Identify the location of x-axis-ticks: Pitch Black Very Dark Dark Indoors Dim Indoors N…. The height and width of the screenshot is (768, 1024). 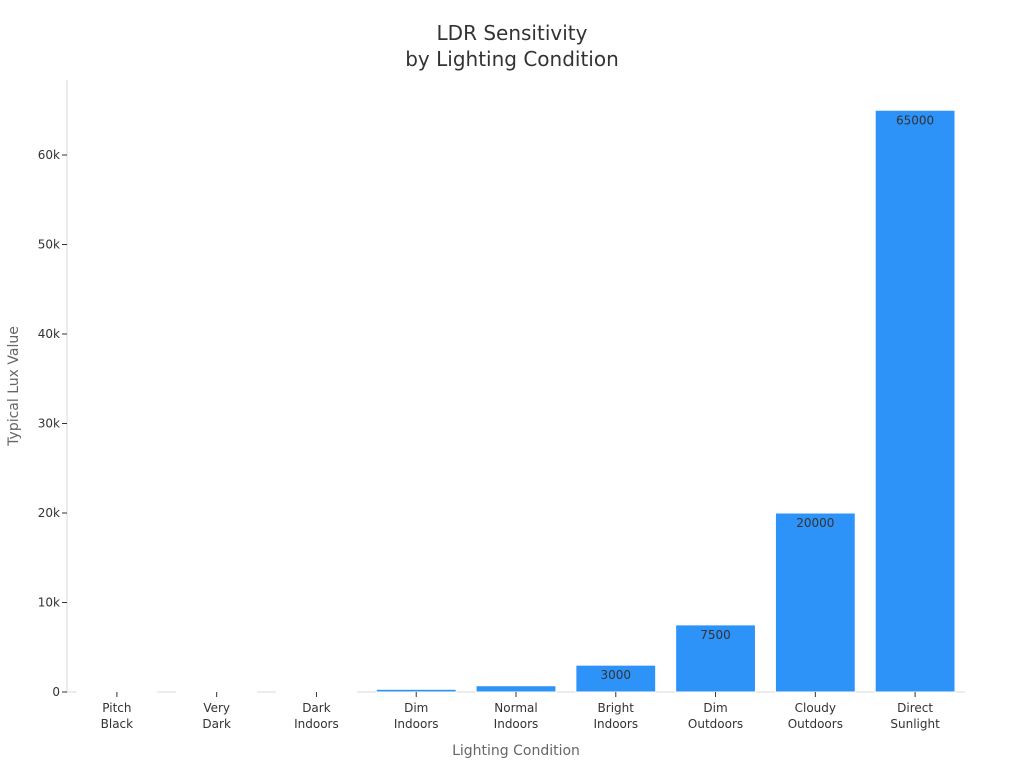
(520, 711).